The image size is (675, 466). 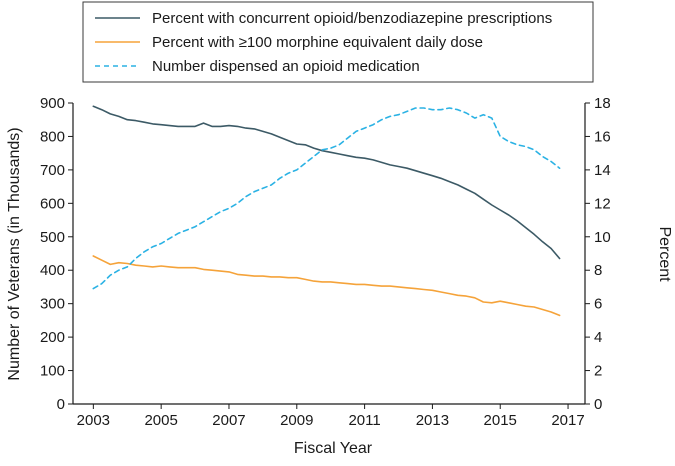 What do you see at coordinates (286, 66) in the screenshot?
I see `legend-label-3: Number dispensed an opioid medication` at bounding box center [286, 66].